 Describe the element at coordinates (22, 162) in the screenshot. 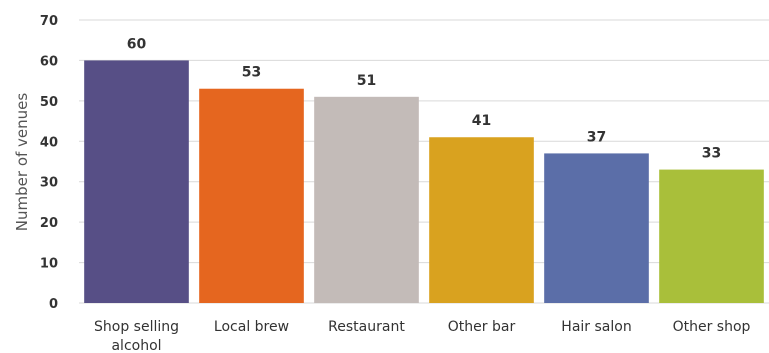

I see `y-axis-label: Number of venues` at that location.